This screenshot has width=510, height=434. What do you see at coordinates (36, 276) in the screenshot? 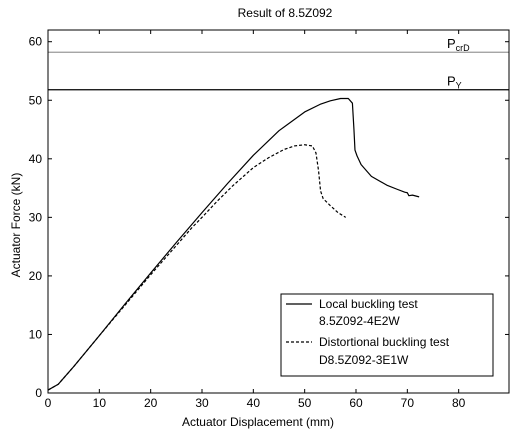
I see `y-tick-label: 20` at bounding box center [36, 276].